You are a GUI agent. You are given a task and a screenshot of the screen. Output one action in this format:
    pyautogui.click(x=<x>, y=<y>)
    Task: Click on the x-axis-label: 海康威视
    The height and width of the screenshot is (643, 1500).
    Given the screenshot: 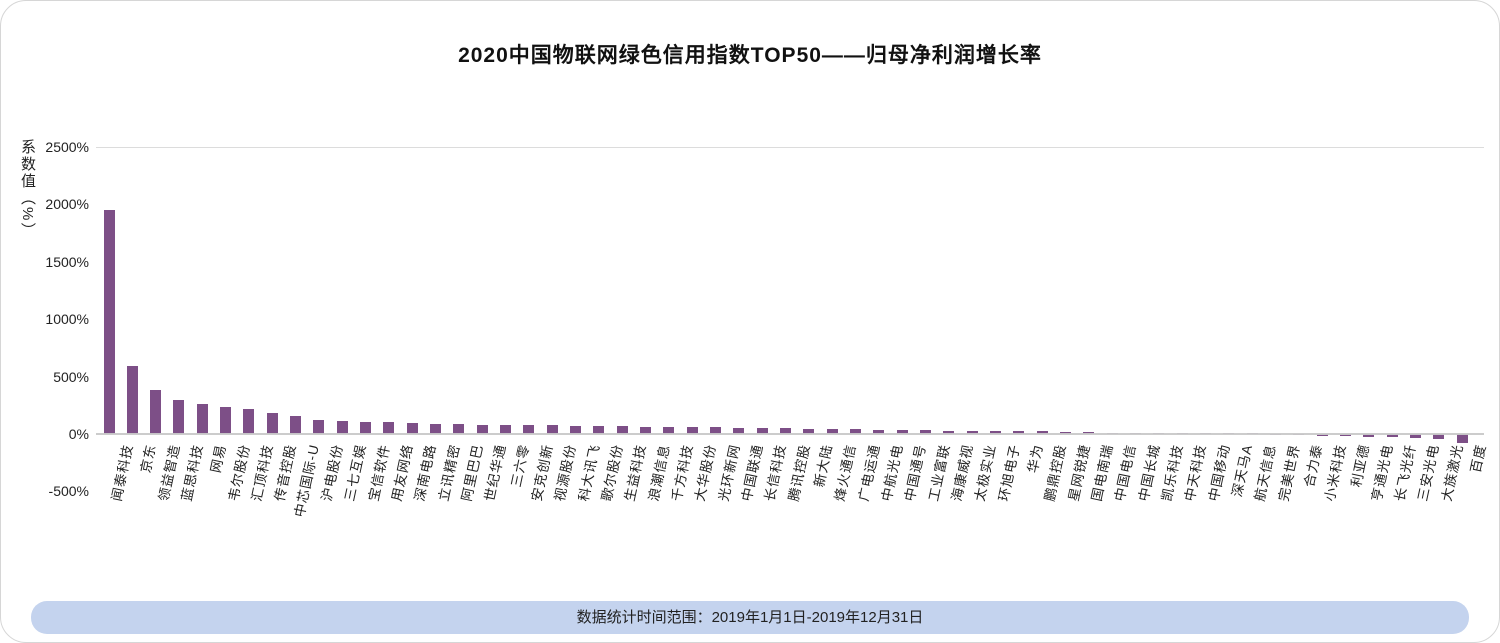 What is the action you would take?
    pyautogui.click(x=962, y=472)
    